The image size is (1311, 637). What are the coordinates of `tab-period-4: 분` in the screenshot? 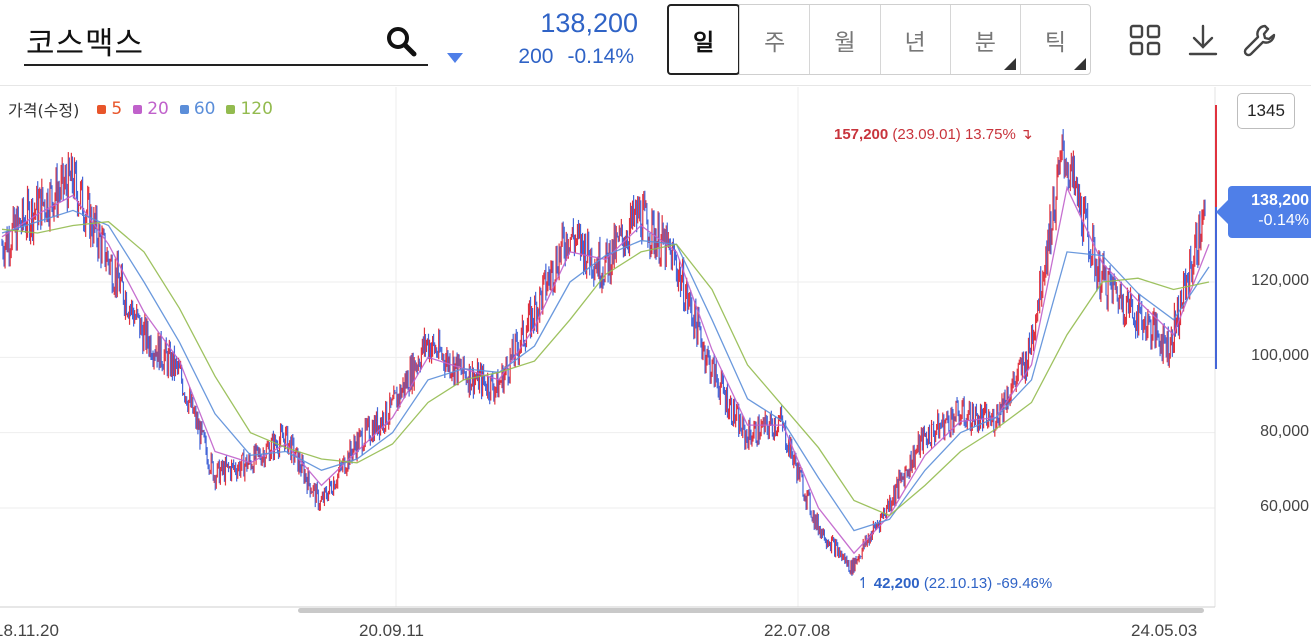 It's located at (984, 39).